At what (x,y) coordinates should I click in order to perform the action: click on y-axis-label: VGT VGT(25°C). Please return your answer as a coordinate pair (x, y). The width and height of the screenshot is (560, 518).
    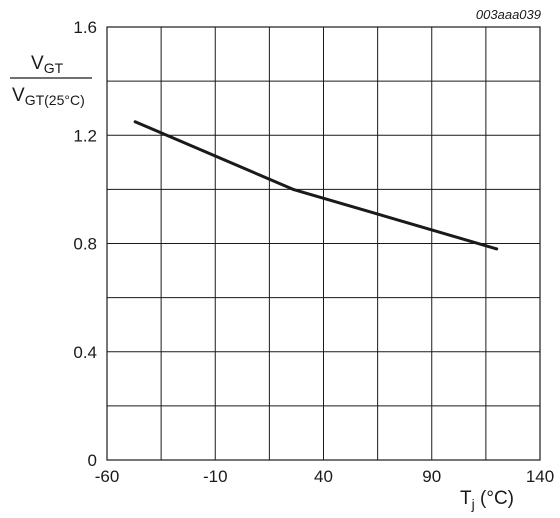
    Looking at the image, I should click on (51, 80).